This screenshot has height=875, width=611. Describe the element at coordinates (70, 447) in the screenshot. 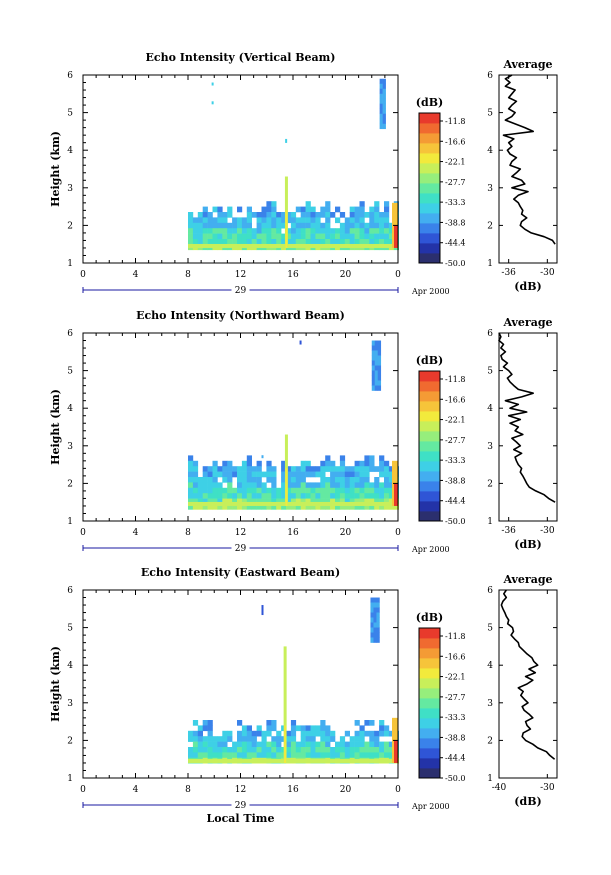

I see `y-tick-label: 3` at that location.